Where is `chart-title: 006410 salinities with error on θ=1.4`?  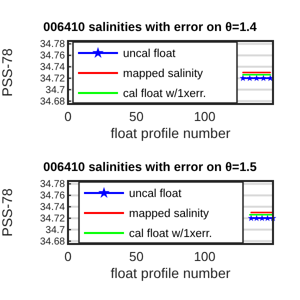 chart-title: 006410 salinities with error on θ=1.4 is located at coordinates (150, 27).